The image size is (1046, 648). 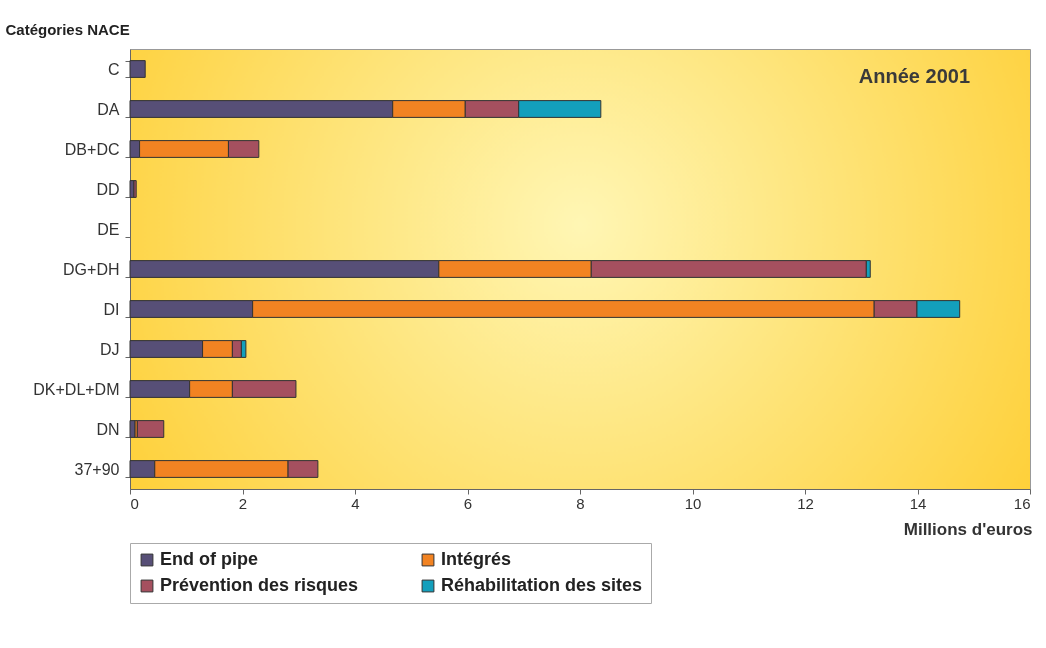 I want to click on y-tick-label: DD, so click(x=108, y=189).